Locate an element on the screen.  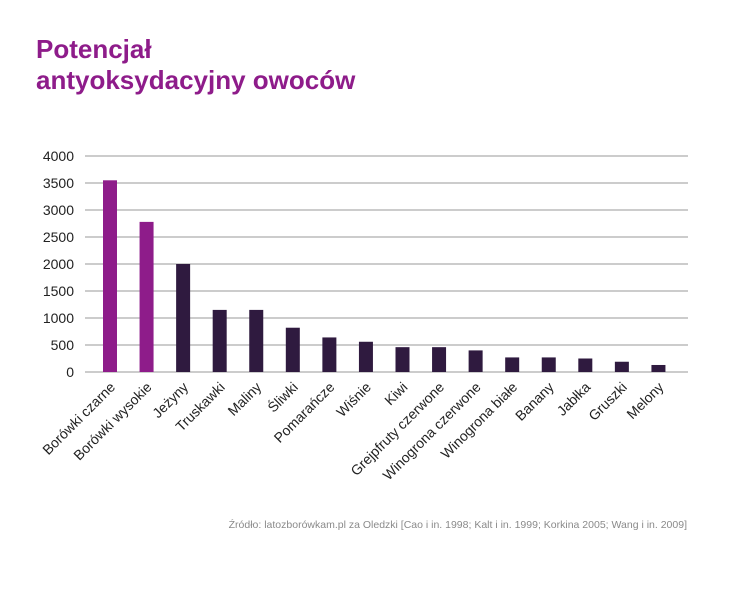
y-tick-label: 4000 is located at coordinates (58, 156).